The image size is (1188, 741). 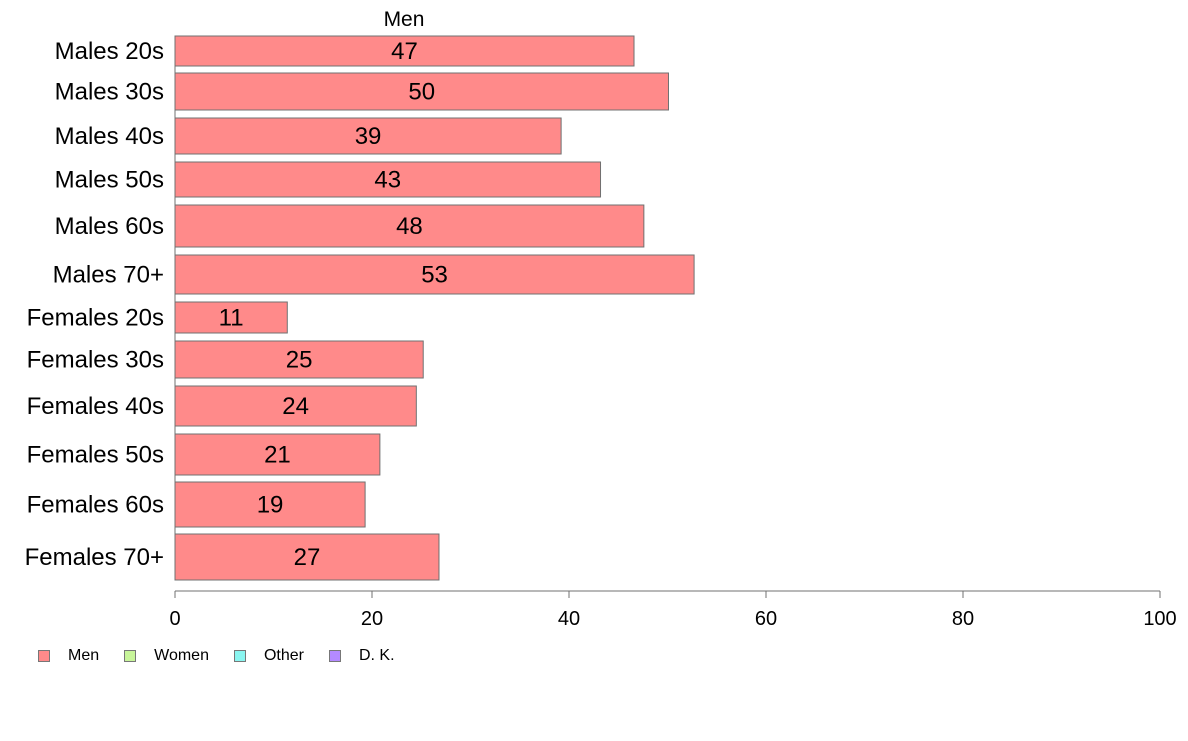 I want to click on data-label: 43, so click(x=387, y=180).